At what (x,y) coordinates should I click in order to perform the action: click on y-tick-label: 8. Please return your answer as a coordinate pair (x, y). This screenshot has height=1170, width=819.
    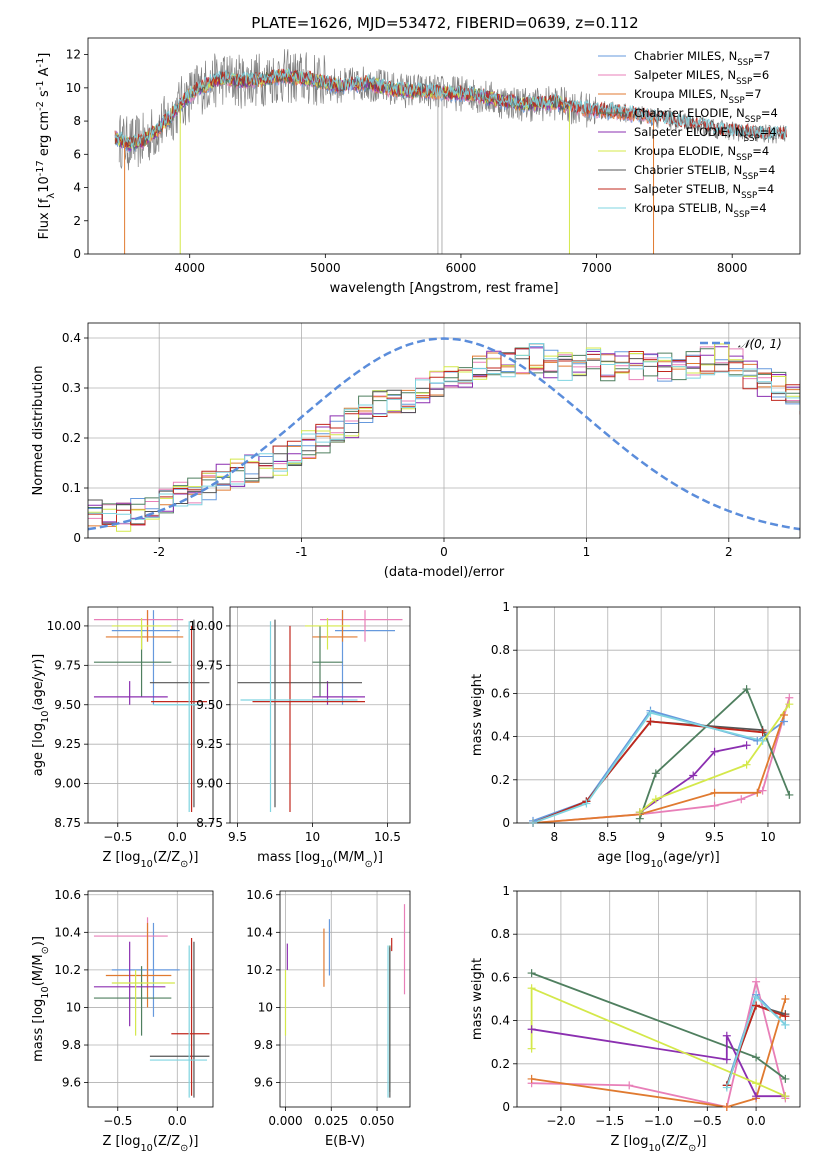
    Looking at the image, I should click on (77, 121).